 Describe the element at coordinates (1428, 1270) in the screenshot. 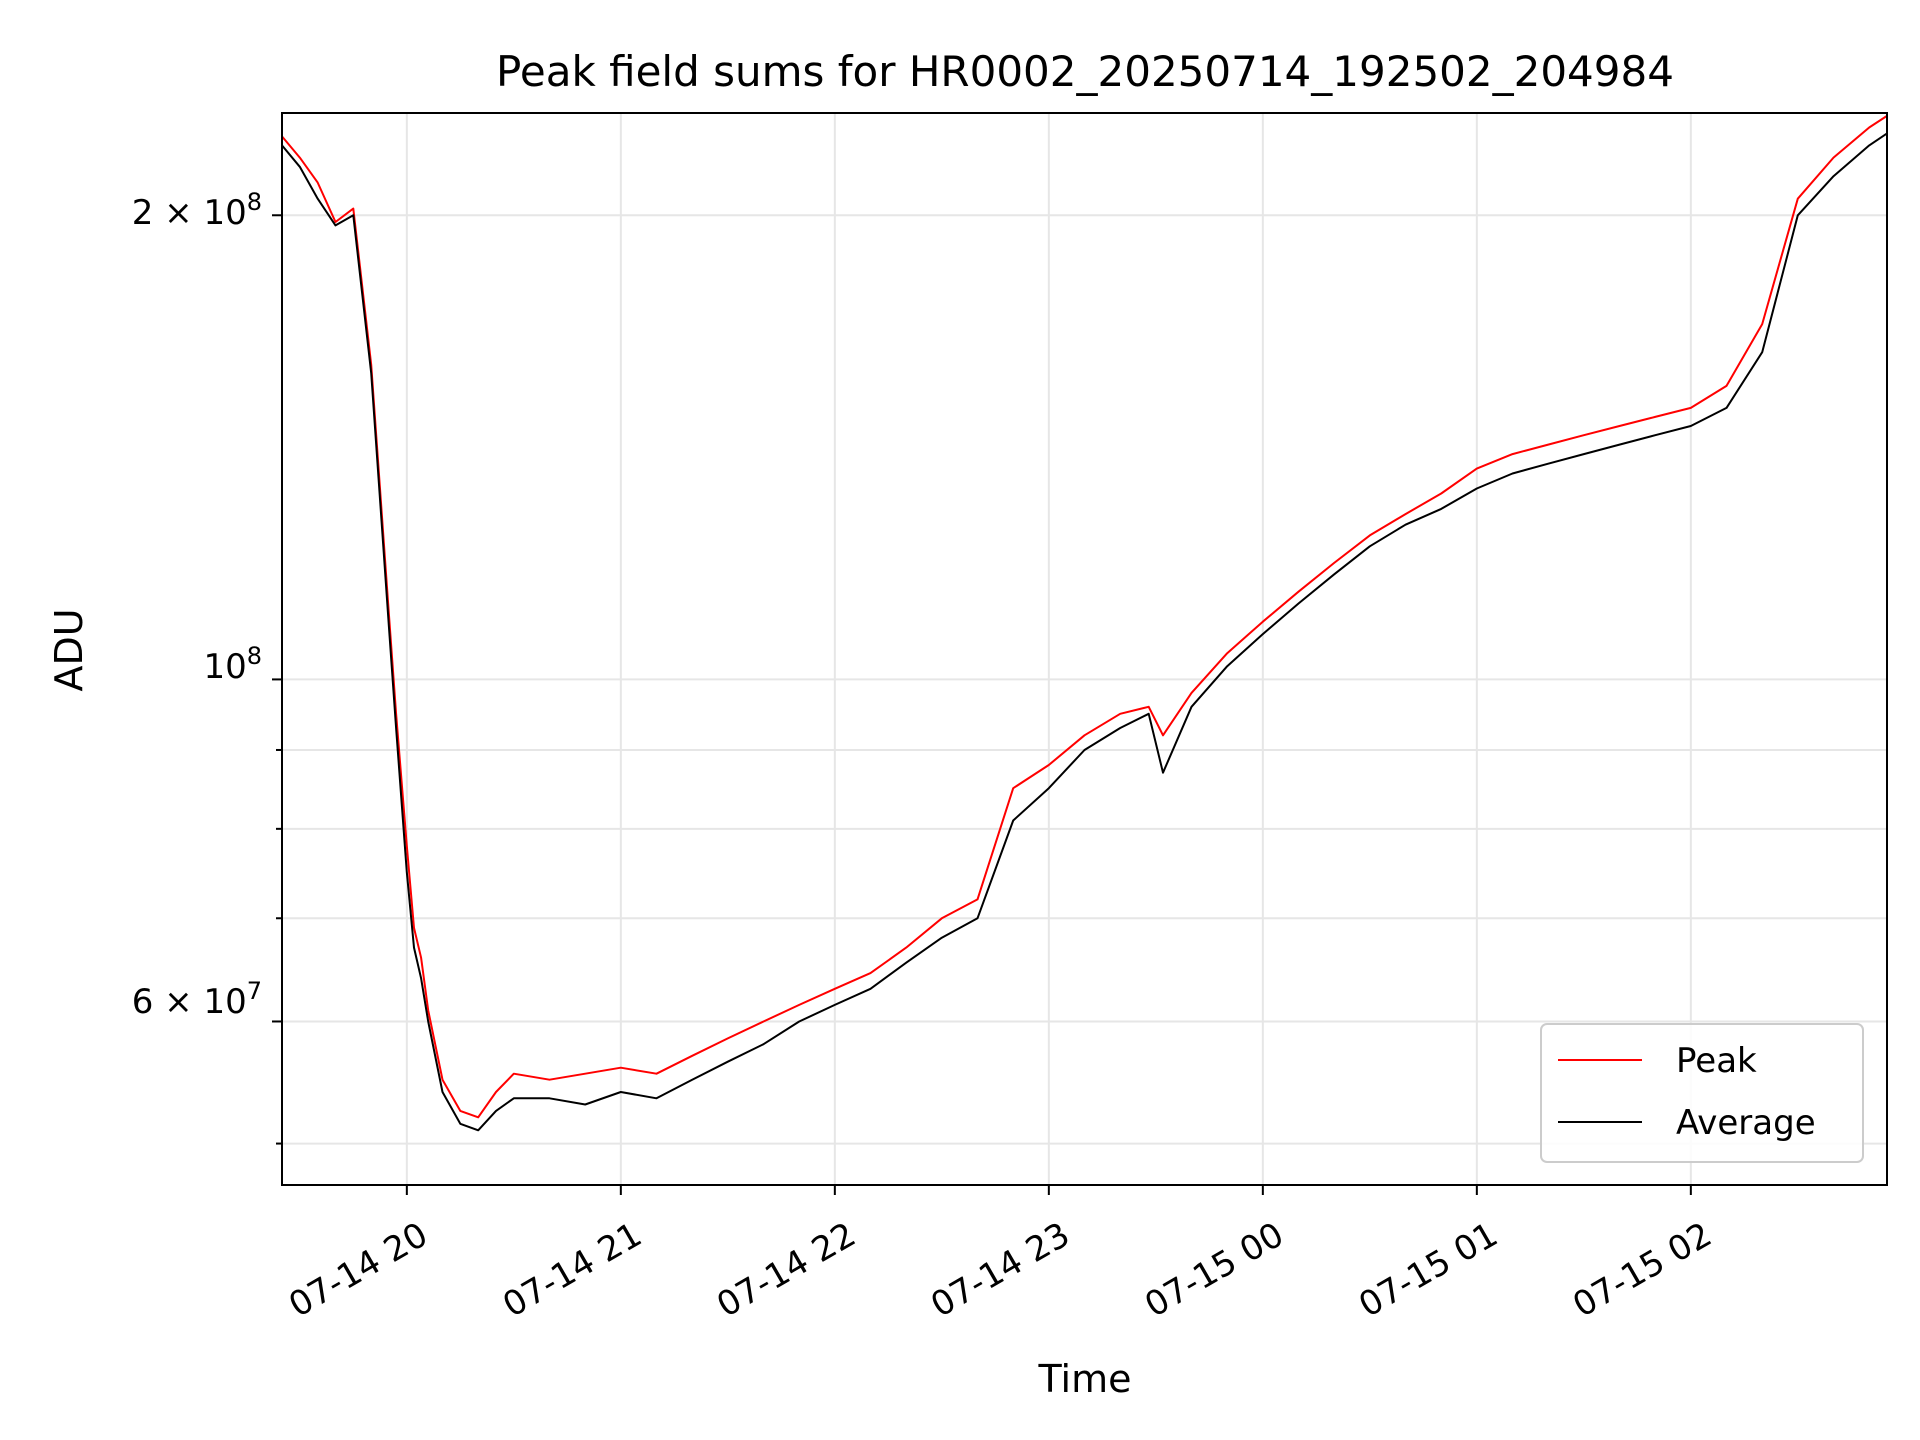

I see `x-tick-label: 07-15 01` at that location.